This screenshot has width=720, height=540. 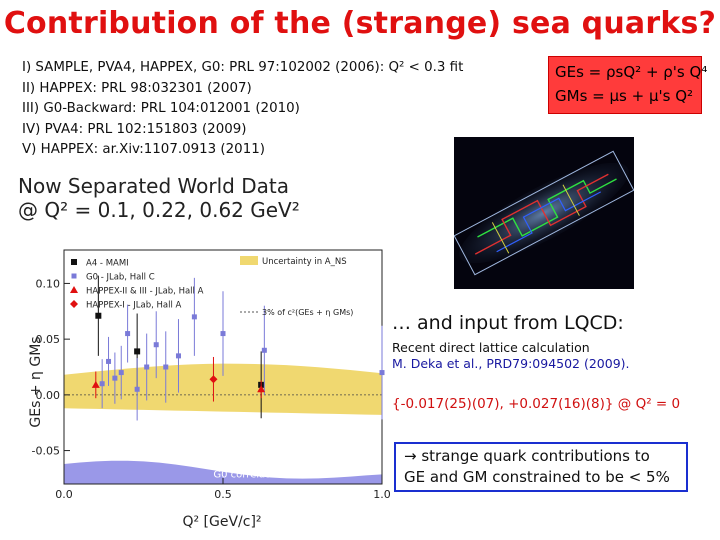 I want to click on conclusion-line-1: → strange quark contributions to, so click(x=527, y=456).